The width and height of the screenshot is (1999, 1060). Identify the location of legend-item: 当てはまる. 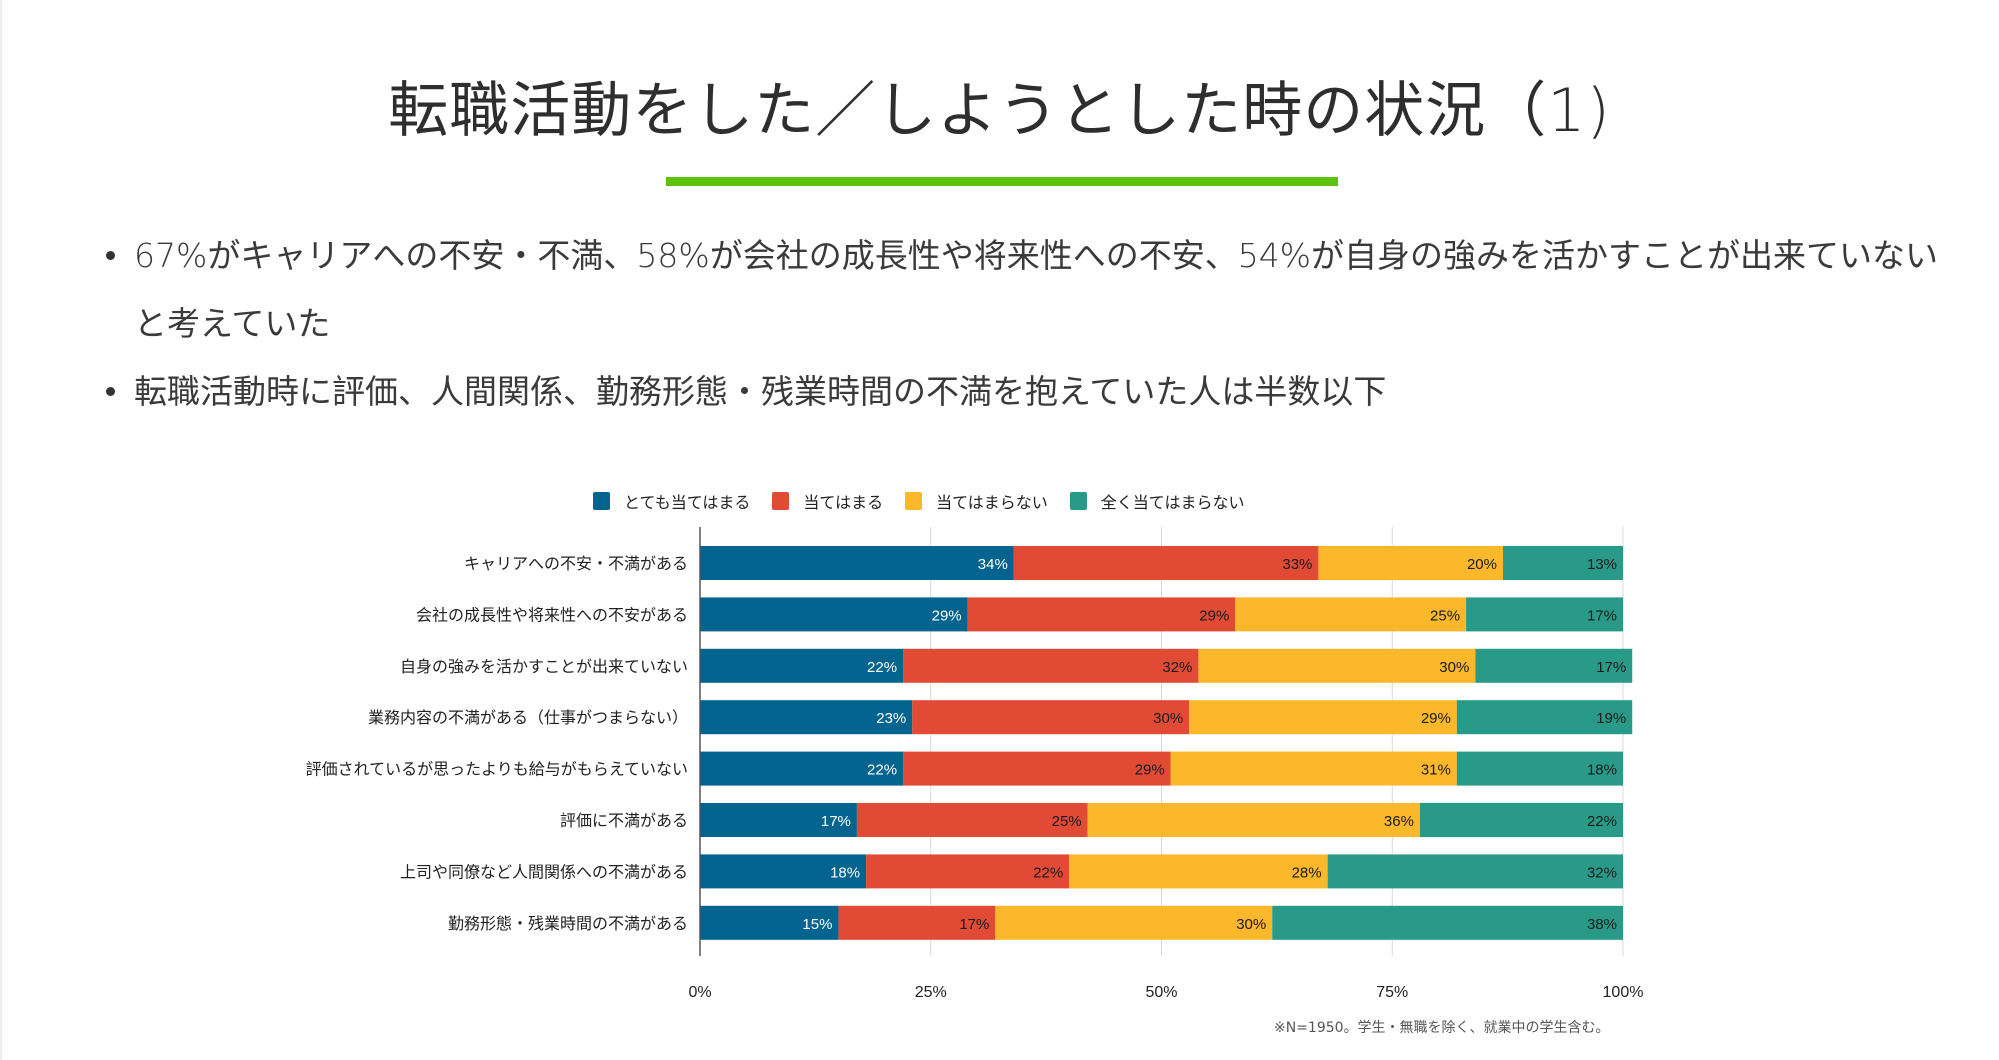
(827, 501).